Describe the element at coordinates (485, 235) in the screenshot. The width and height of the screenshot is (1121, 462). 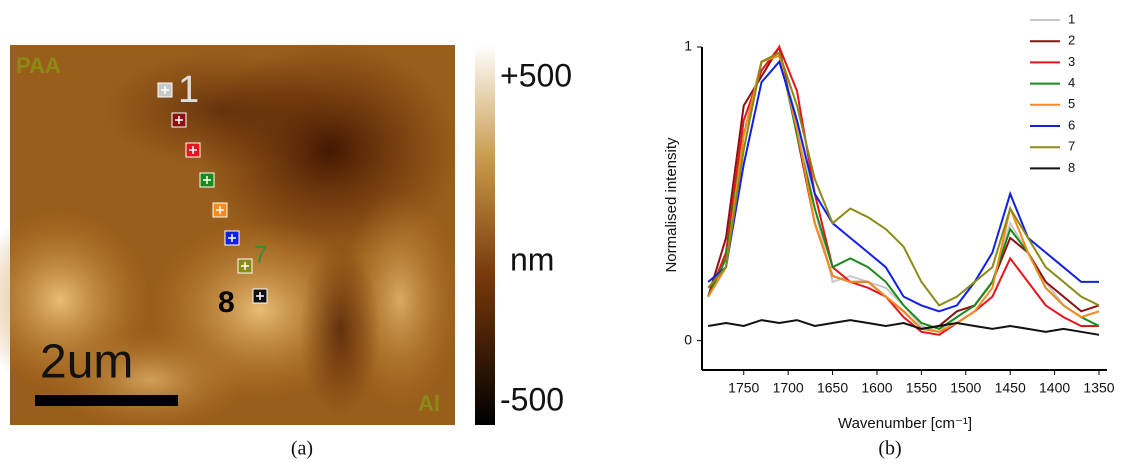
I see `colorbar` at that location.